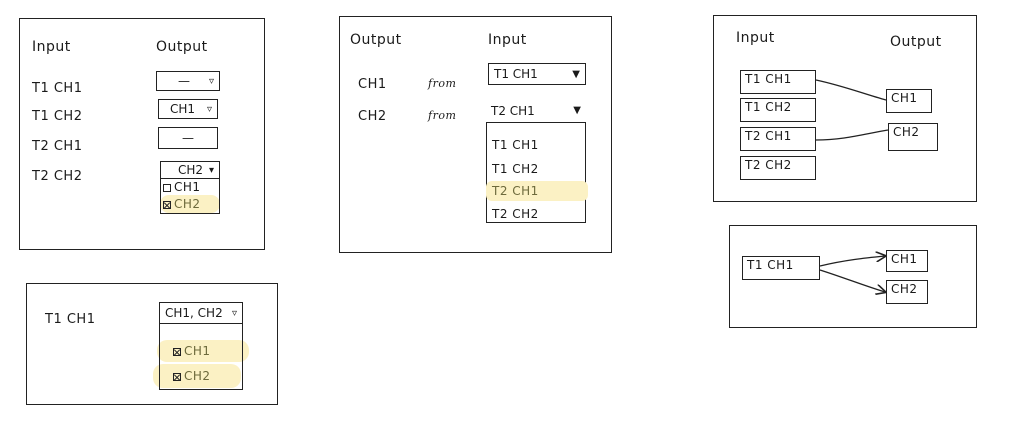  Describe the element at coordinates (194, 313) in the screenshot. I see `dropdown-value: CH1, CH2` at that location.